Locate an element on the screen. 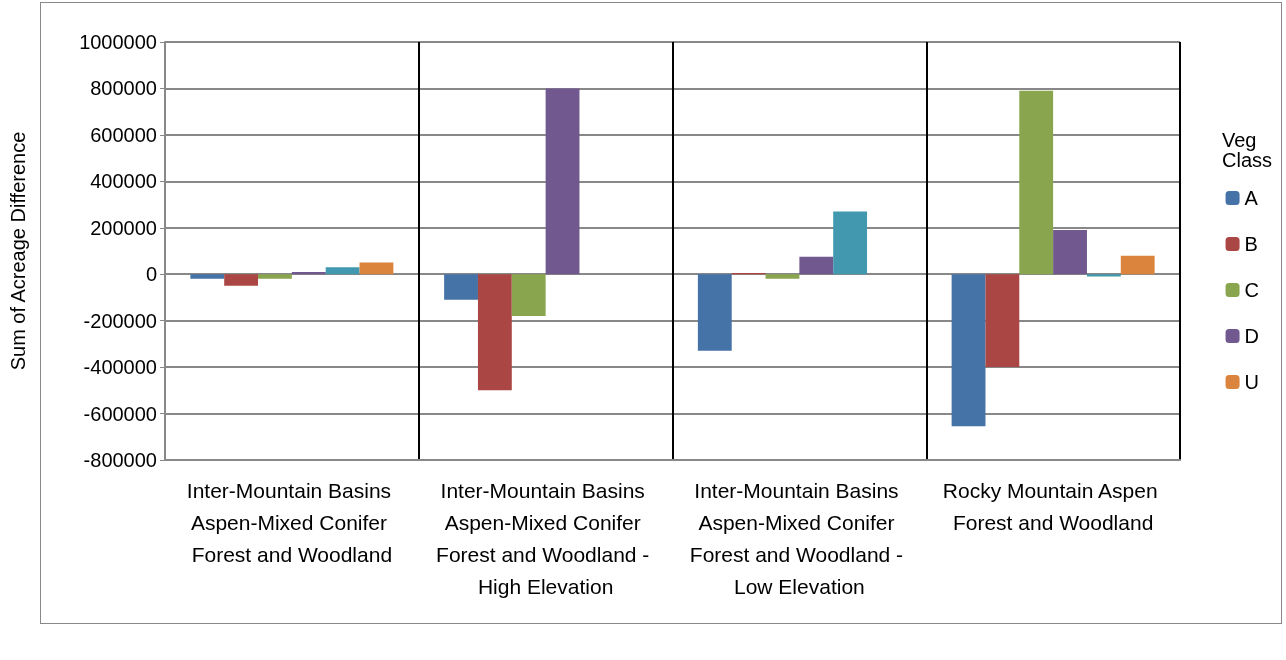 Image resolution: width=1286 pixels, height=660 pixels. y-tick-label: -400000 is located at coordinates (120, 367).